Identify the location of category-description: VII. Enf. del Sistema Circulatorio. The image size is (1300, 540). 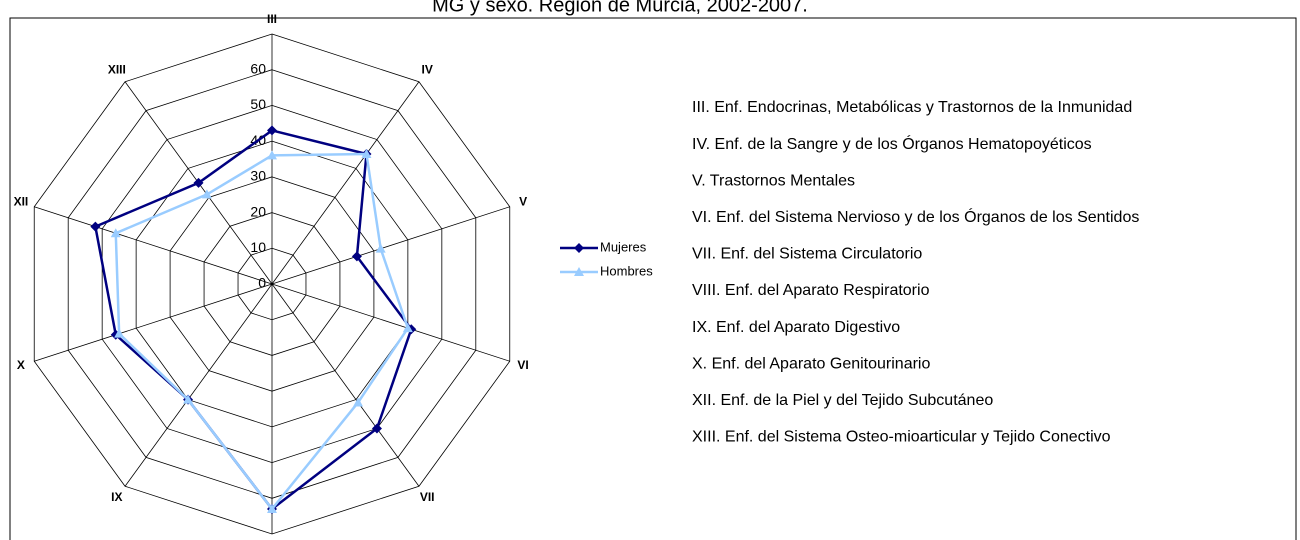
(807, 254).